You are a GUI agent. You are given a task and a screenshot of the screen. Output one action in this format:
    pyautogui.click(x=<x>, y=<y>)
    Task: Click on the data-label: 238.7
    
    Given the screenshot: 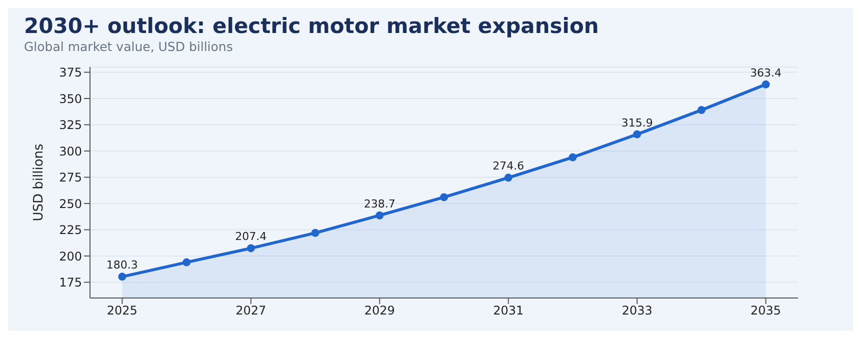 What is the action you would take?
    pyautogui.click(x=380, y=203)
    